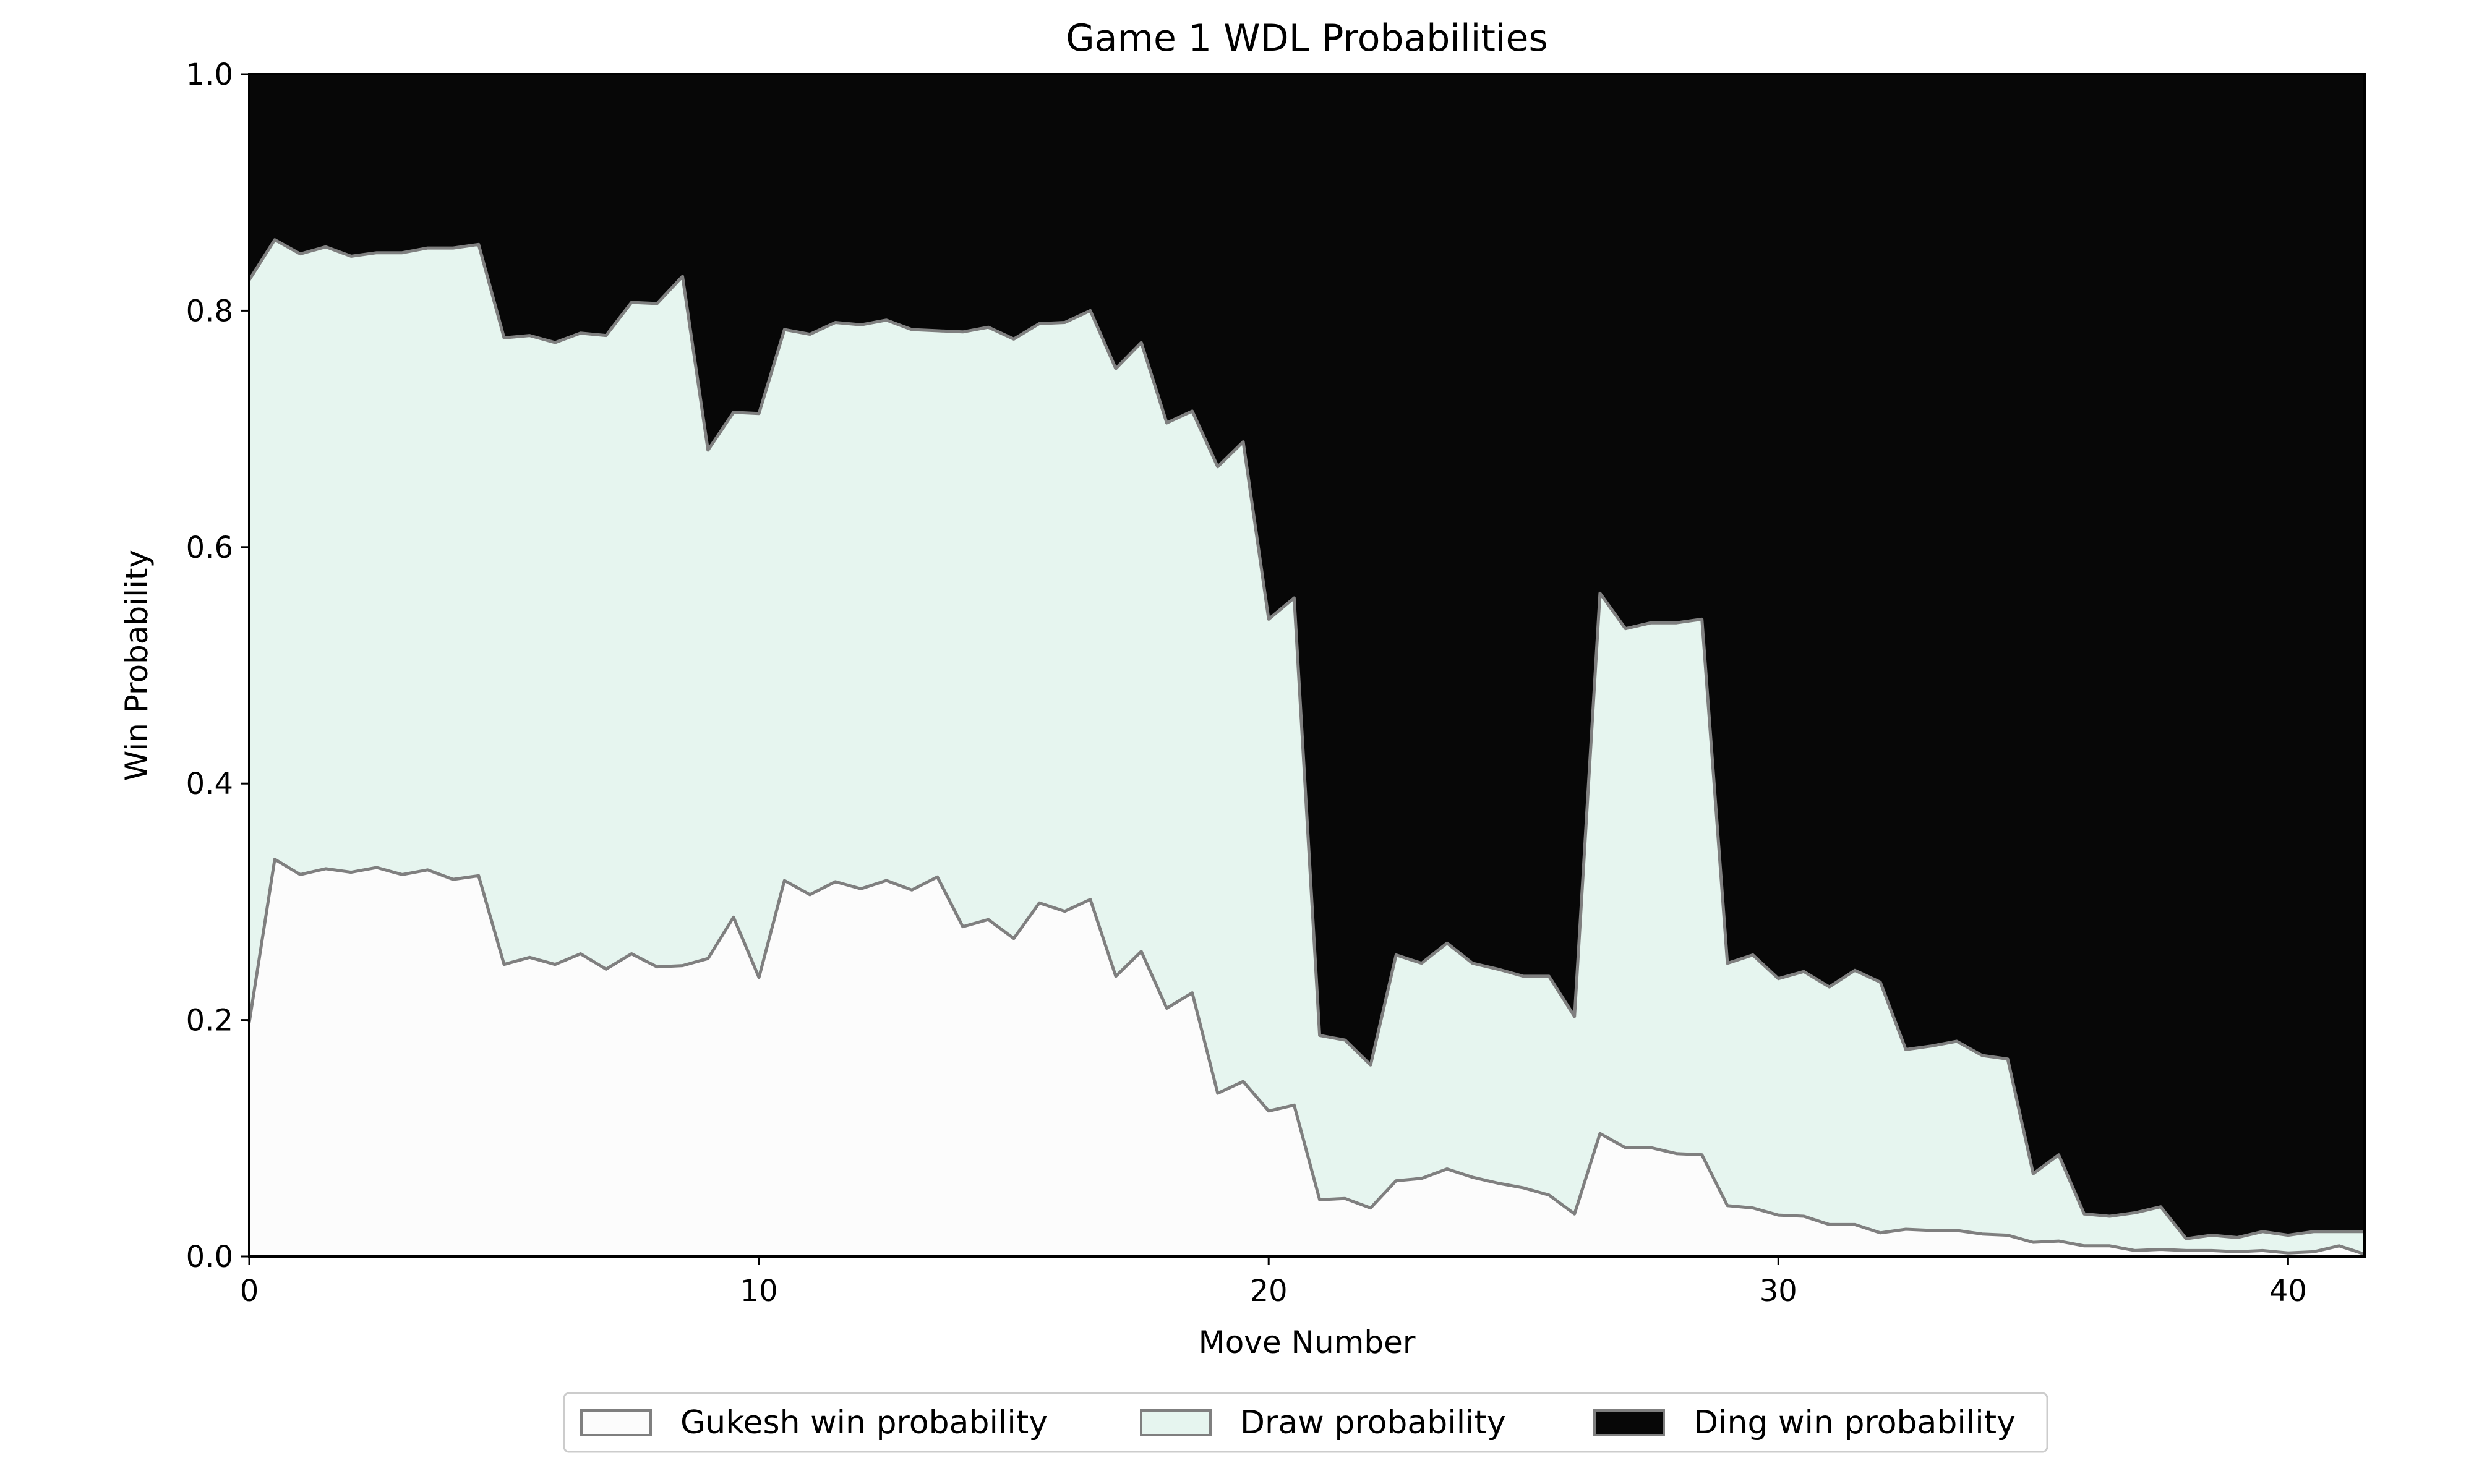  Describe the element at coordinates (209, 548) in the screenshot. I see `y-tick-label: 0.6` at that location.